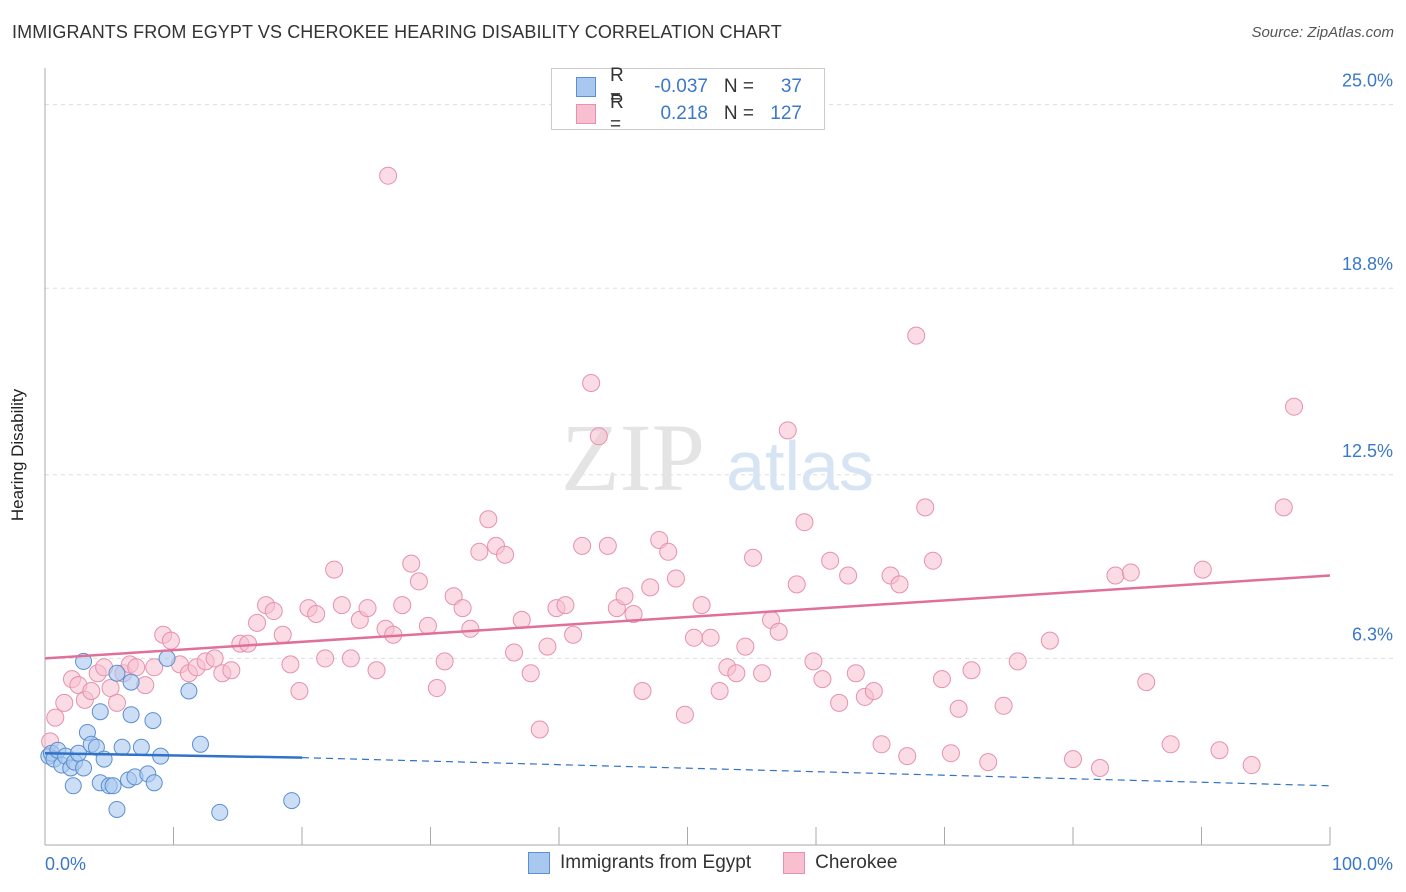 This screenshot has width=1406, height=892. Describe the element at coordinates (173, 755) in the screenshot. I see `egypt-trendline` at that location.